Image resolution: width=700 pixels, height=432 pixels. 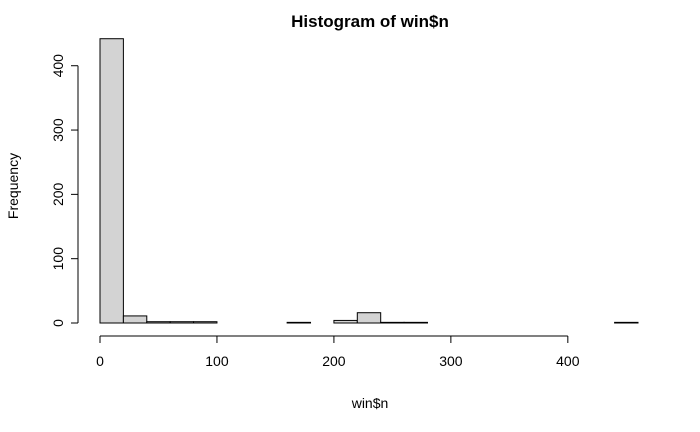 I want to click on x-tick-label-0: 0, so click(x=100, y=361).